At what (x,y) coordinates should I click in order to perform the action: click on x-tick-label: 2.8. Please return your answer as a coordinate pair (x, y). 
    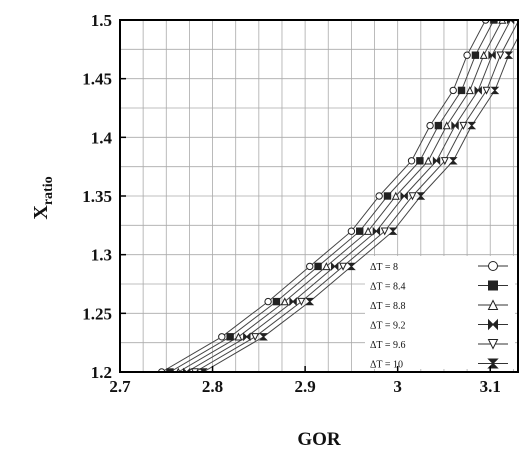
    Looking at the image, I should click on (212, 386).